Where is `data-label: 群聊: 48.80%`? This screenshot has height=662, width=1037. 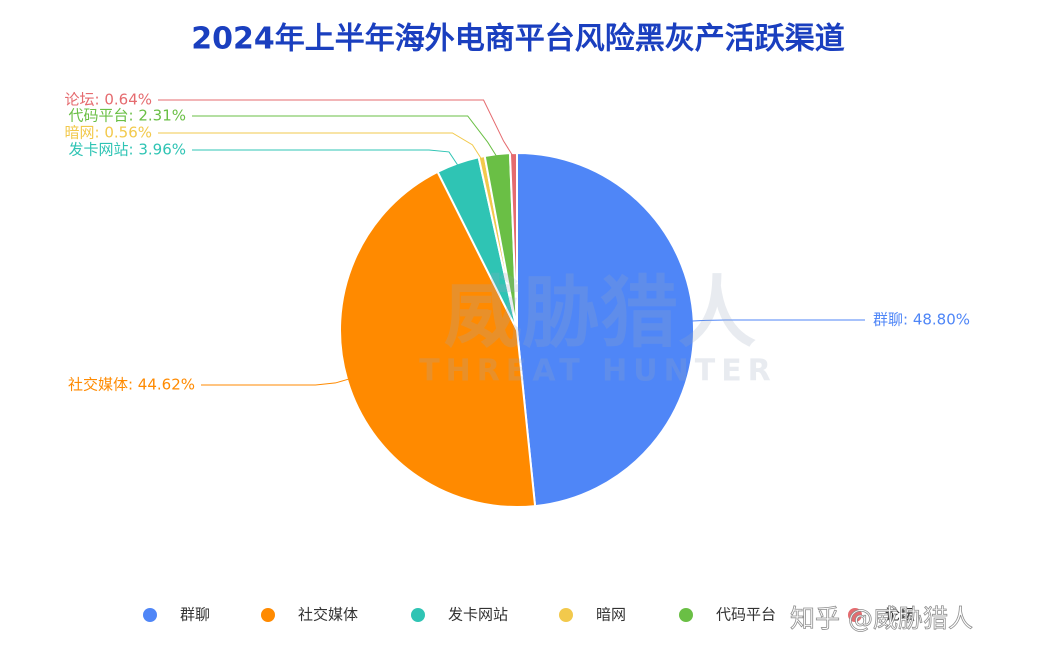
data-label: 群聊: 48.80% is located at coordinates (921, 320).